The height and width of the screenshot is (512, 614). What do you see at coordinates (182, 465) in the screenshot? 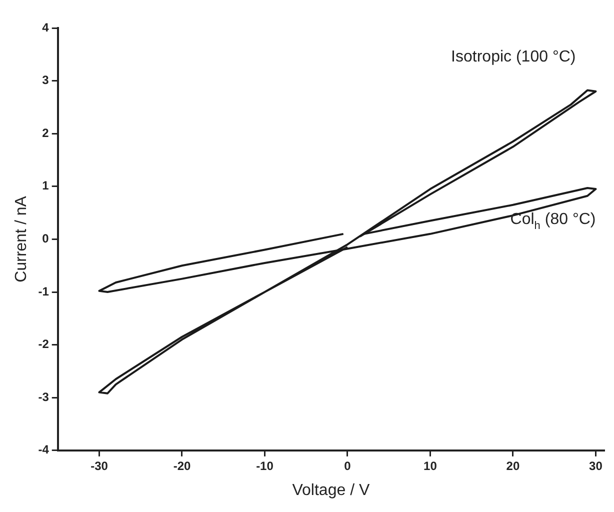
I see `x-tick-label: -20` at bounding box center [182, 465].